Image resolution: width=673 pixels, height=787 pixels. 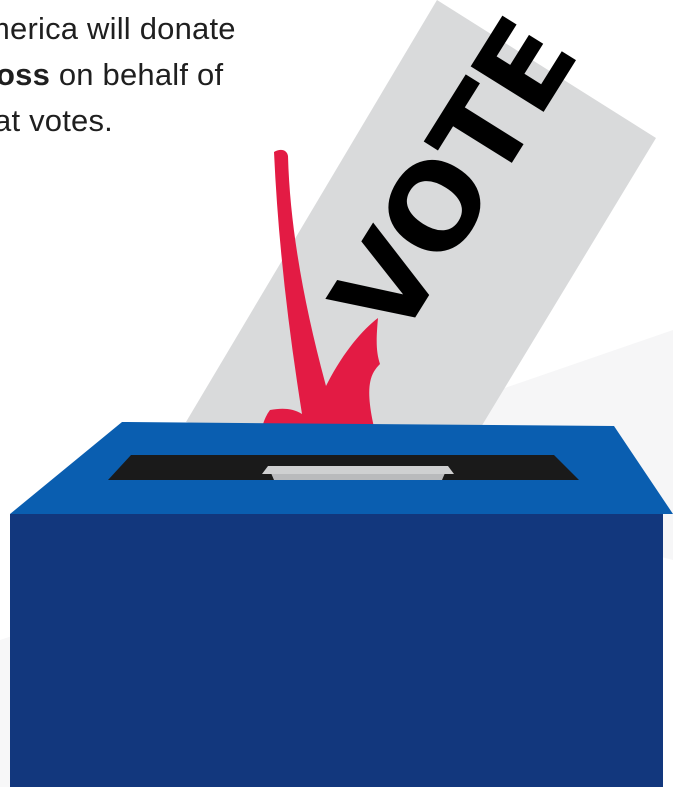 I want to click on caption-line-3: at votes., so click(x=56, y=120).